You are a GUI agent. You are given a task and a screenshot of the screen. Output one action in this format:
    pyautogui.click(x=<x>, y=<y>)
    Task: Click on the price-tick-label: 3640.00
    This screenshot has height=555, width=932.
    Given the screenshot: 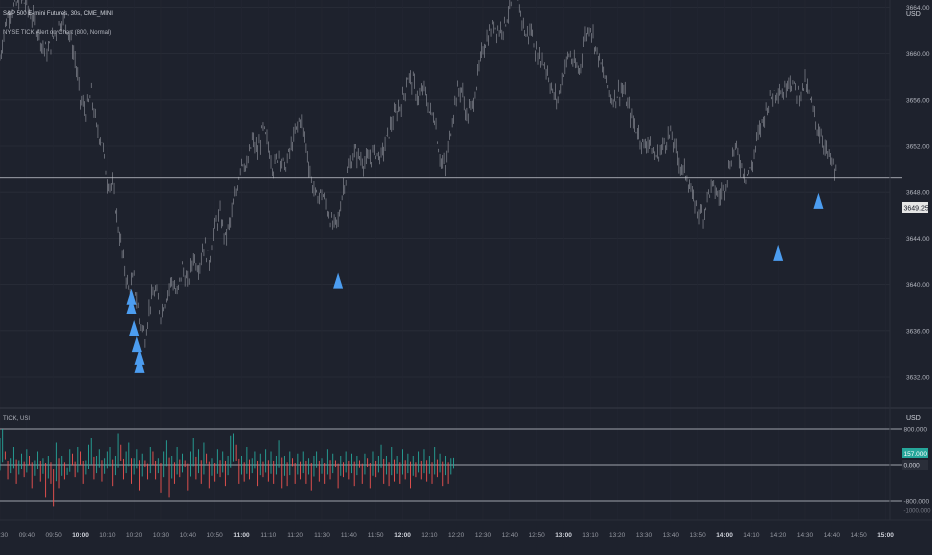 What is the action you would take?
    pyautogui.click(x=918, y=285)
    